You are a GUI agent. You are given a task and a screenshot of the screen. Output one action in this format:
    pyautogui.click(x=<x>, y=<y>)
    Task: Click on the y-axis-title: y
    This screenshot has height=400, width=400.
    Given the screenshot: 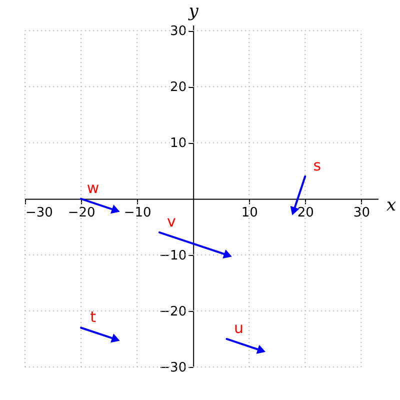 What is the action you would take?
    pyautogui.click(x=193, y=12)
    